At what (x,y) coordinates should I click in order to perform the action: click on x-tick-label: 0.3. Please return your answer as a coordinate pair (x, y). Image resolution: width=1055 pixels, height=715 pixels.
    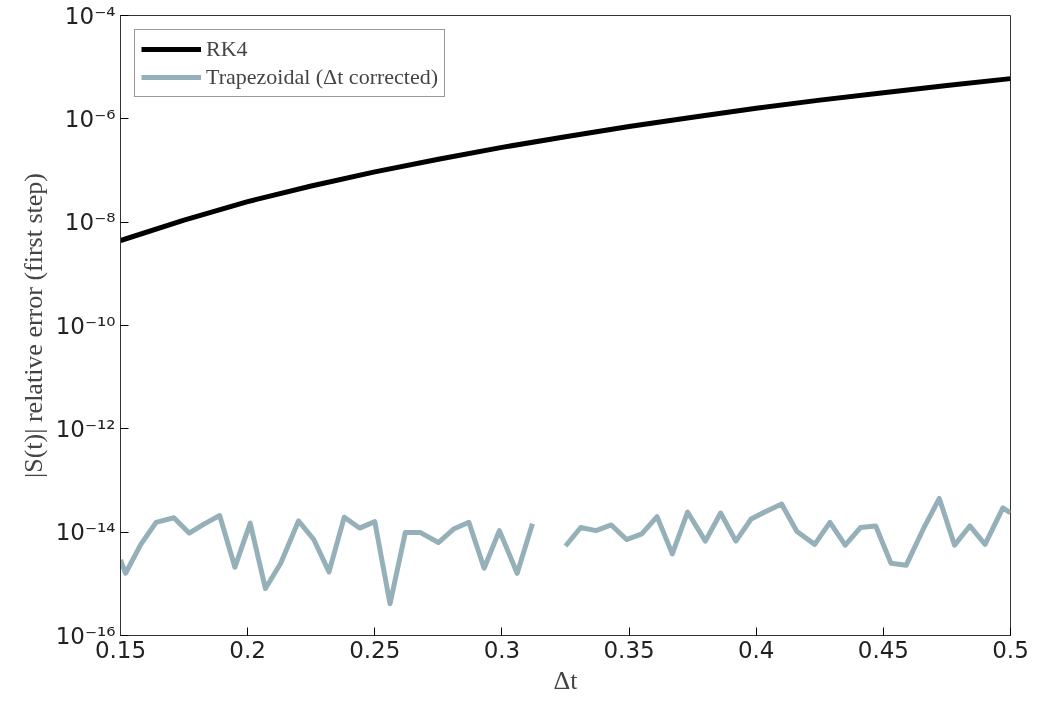
    Looking at the image, I should click on (502, 649).